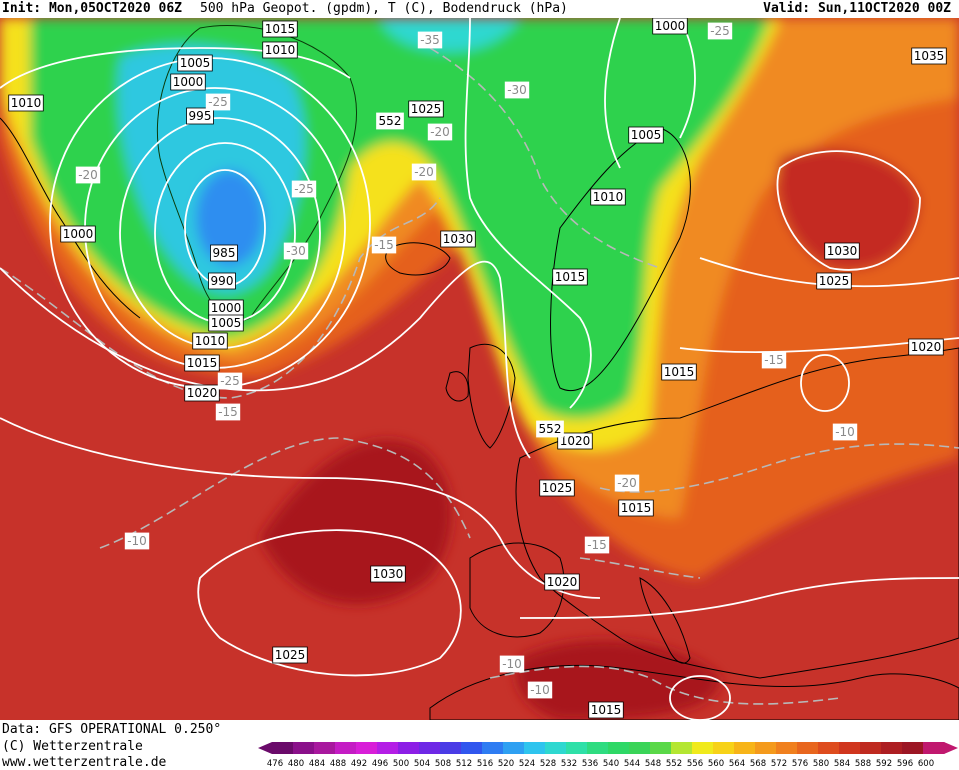 The height and width of the screenshot is (770, 959). I want to click on website-link: www.wetterzentrale.de, so click(84, 762).